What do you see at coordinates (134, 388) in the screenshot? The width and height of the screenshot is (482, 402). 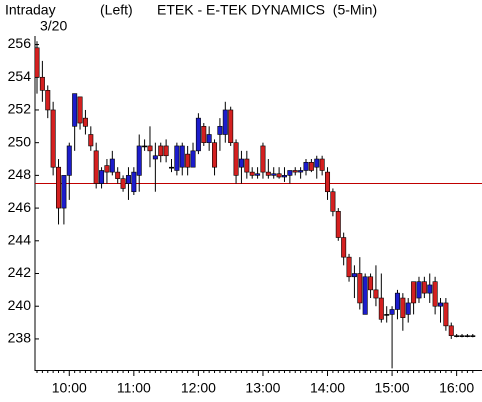 I see `x-tick-label: 11:00` at bounding box center [134, 388].